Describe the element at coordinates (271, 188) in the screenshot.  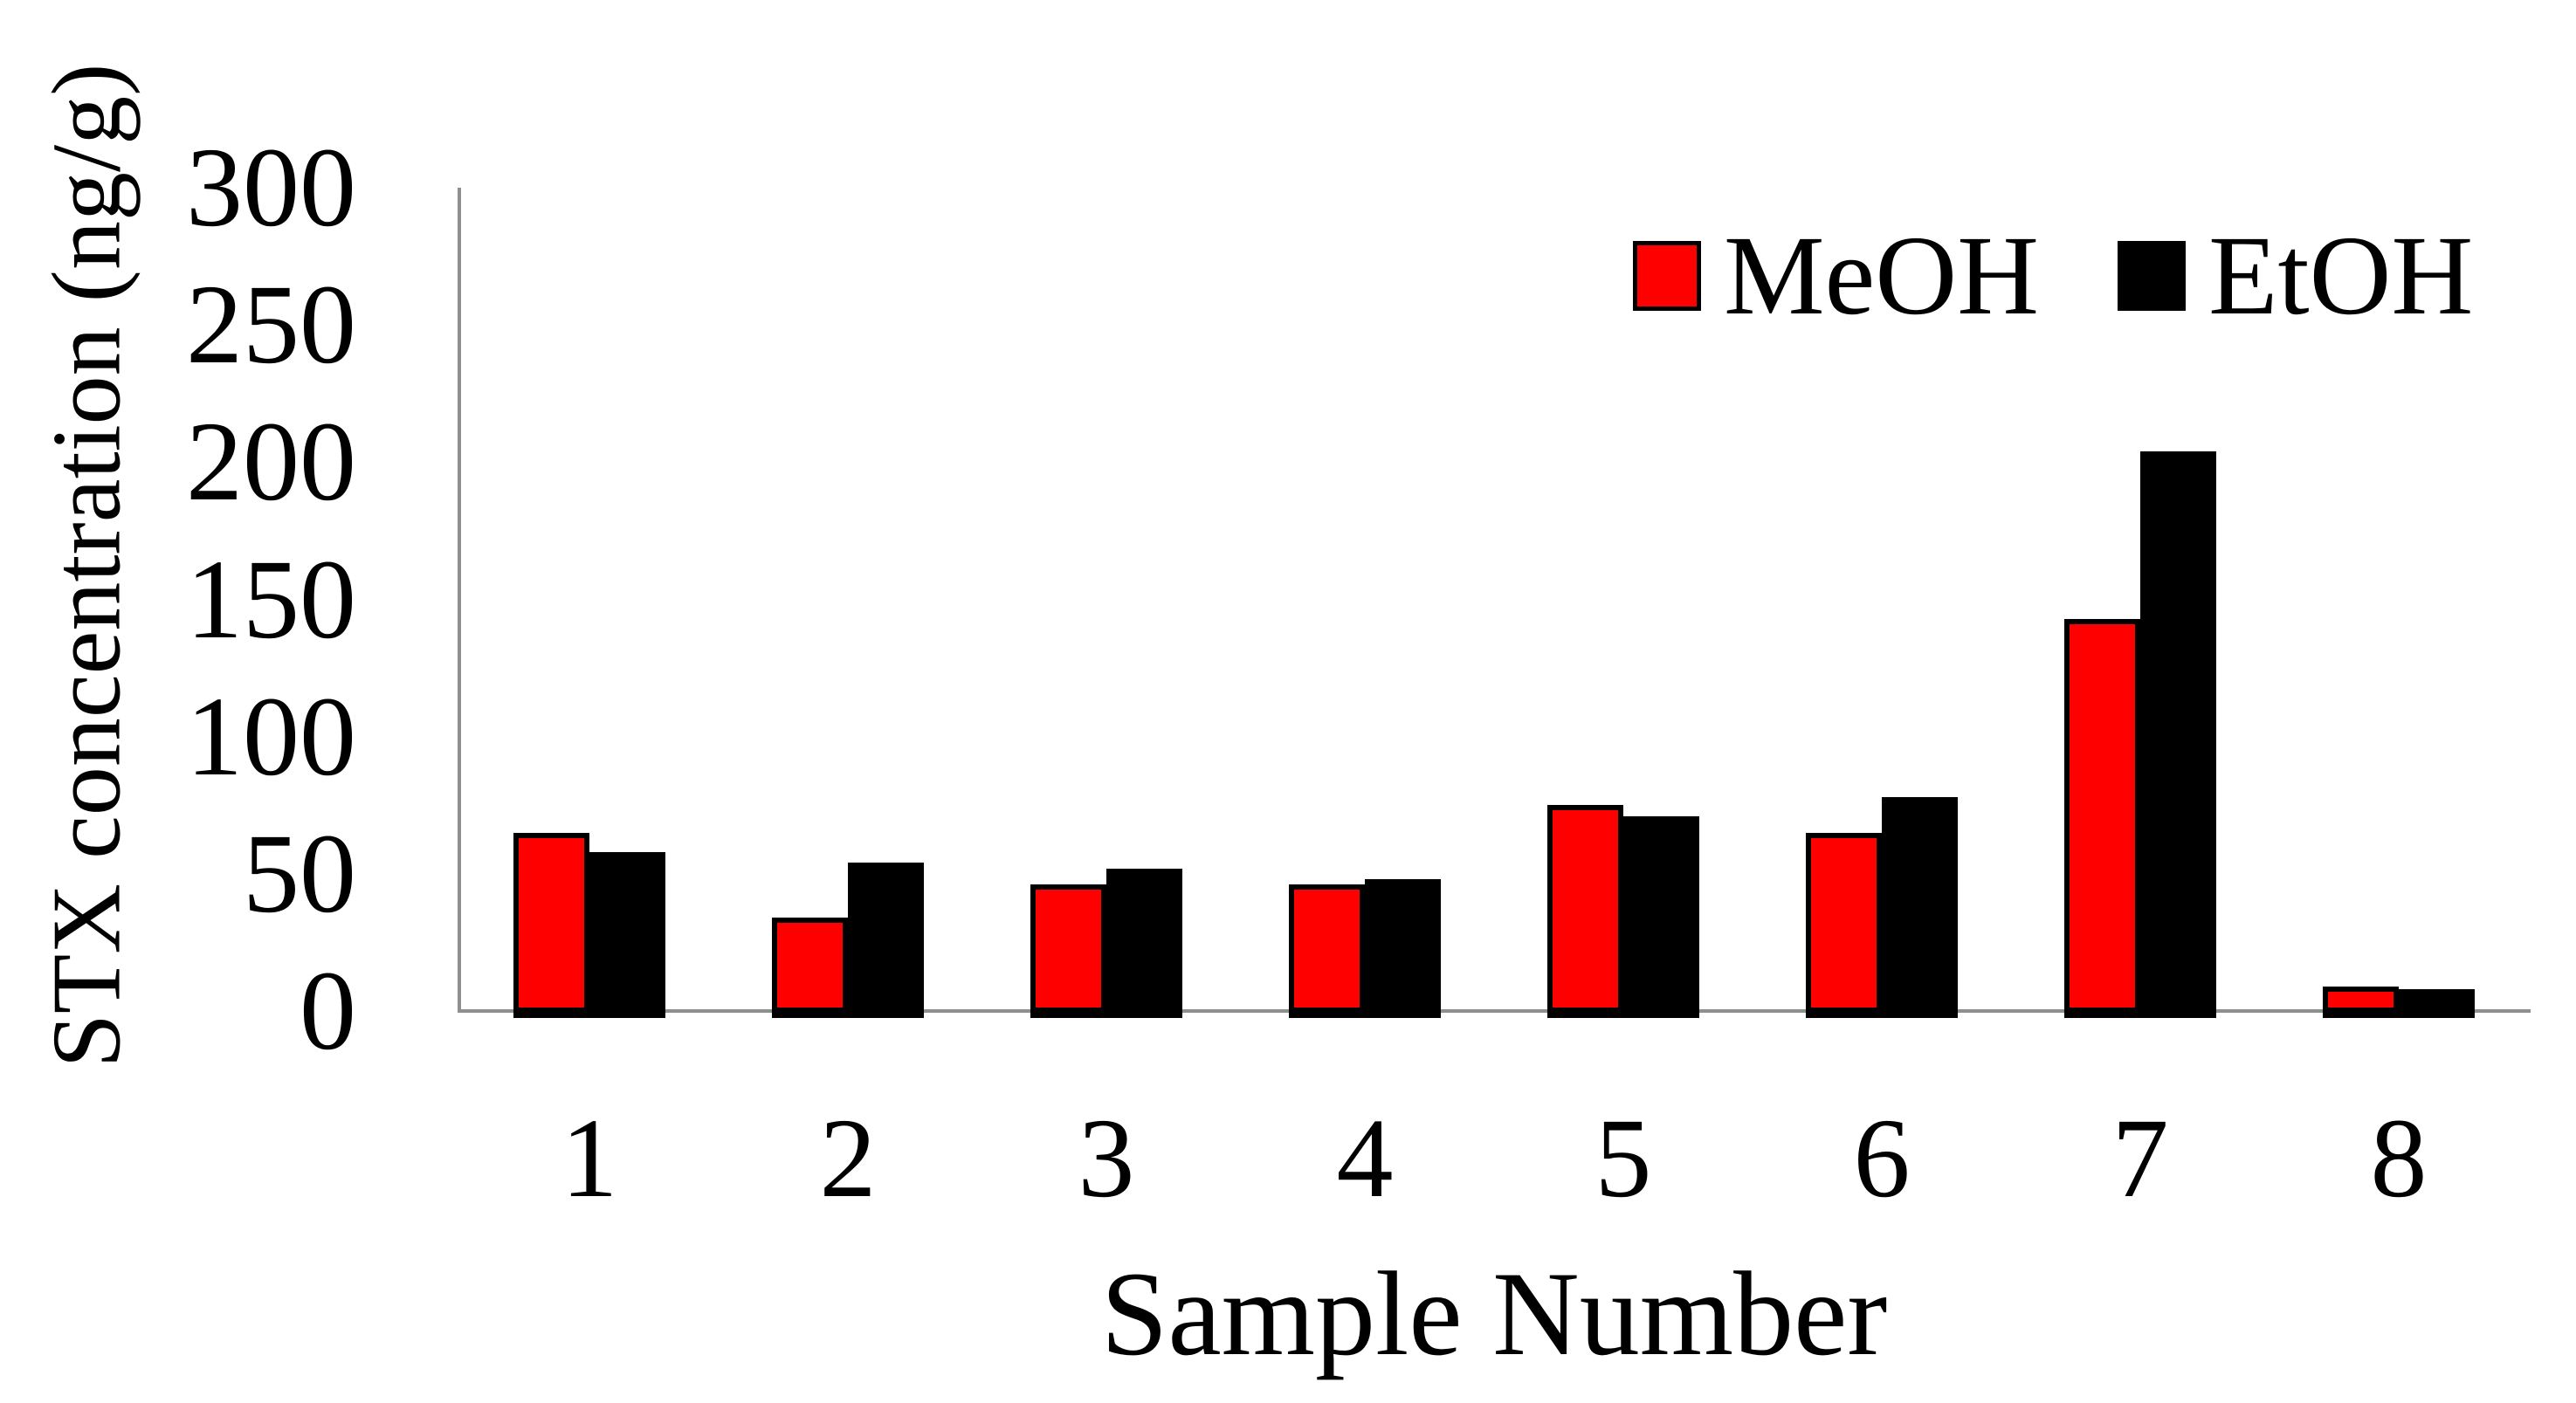
I see `y-tick-label-300: 300` at that location.